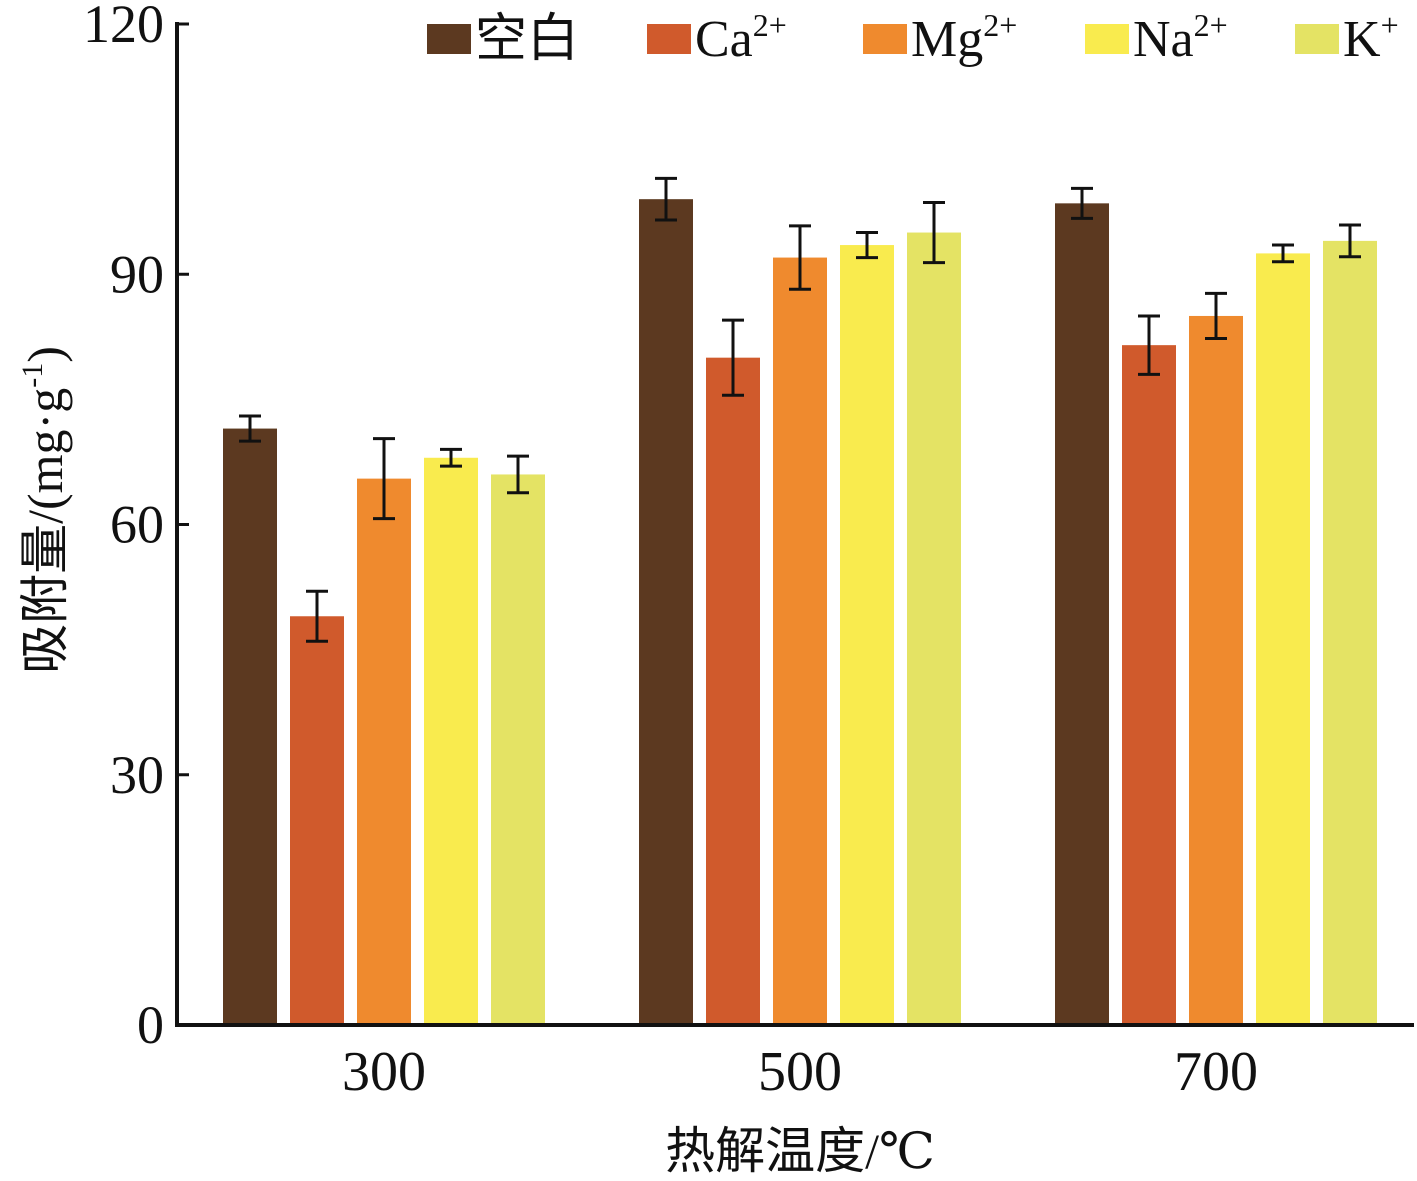 The height and width of the screenshot is (1181, 1417). What do you see at coordinates (45, 531) in the screenshot?
I see `y-axis-title-main: 吸附量/(mg·g` at bounding box center [45, 531].